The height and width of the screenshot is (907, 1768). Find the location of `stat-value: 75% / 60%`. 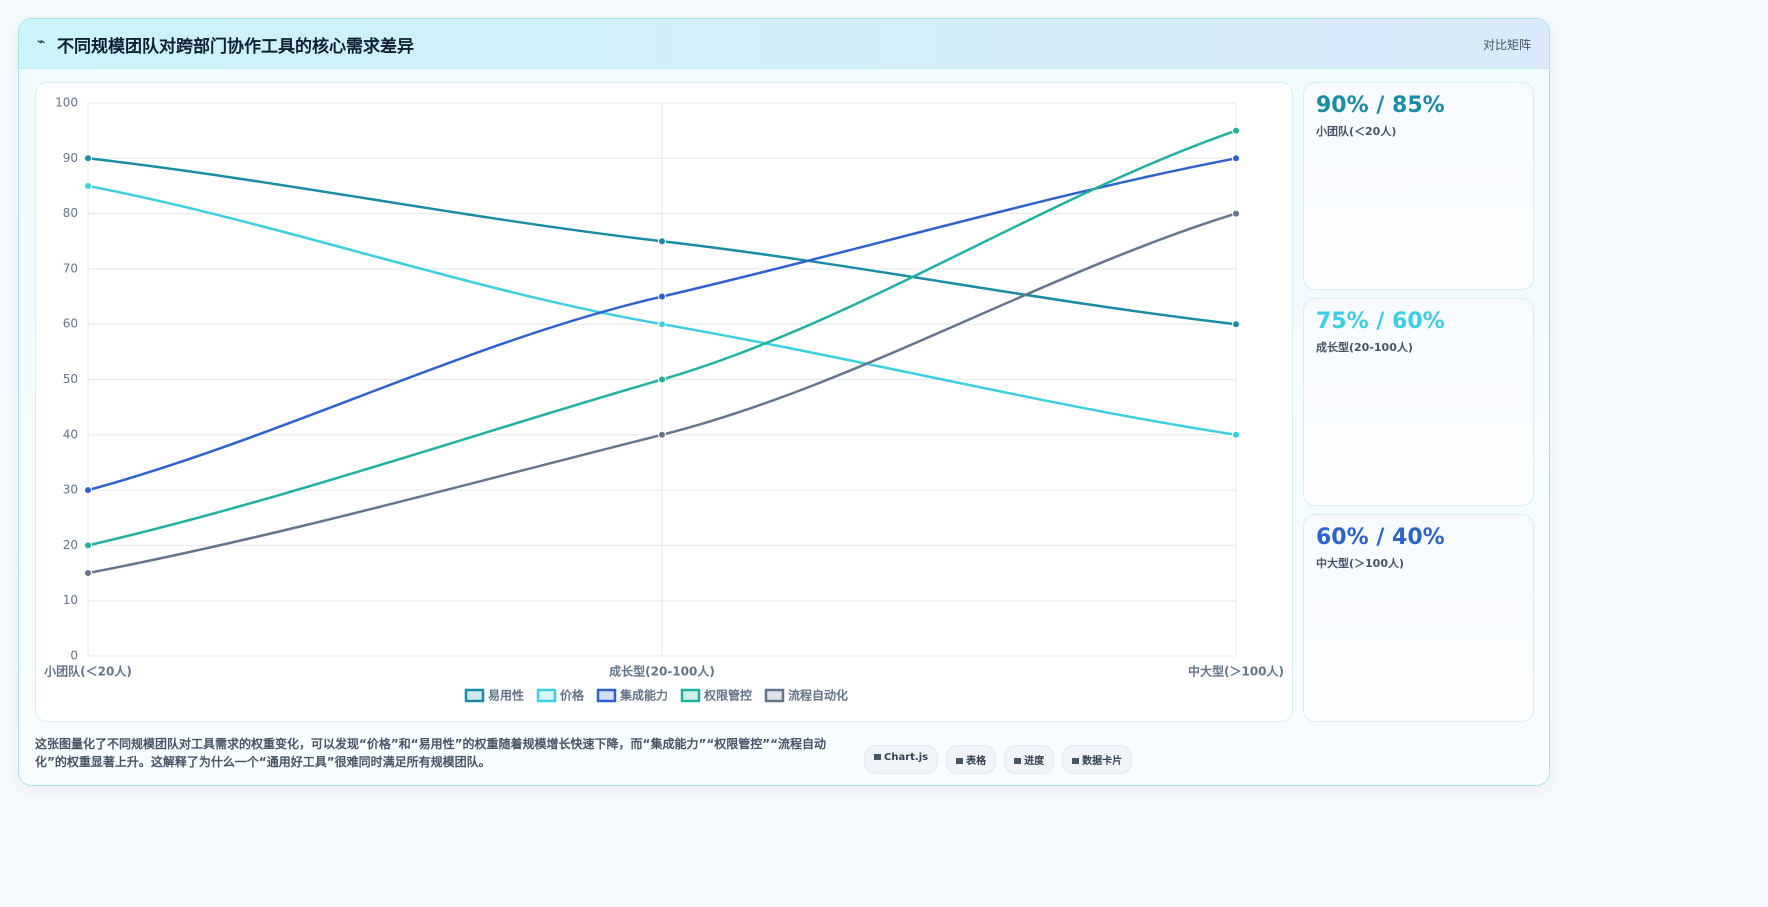

stat-value: 75% / 60% is located at coordinates (1380, 321).